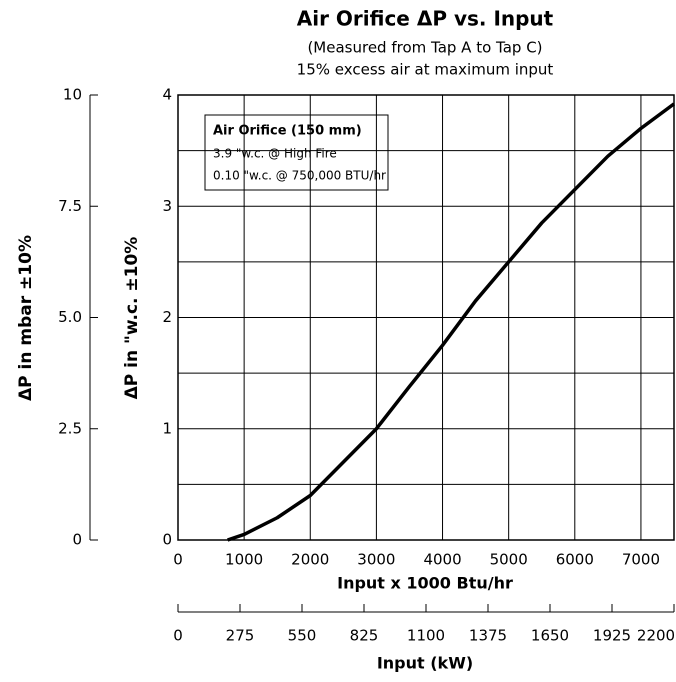 The image size is (676, 682). What do you see at coordinates (612, 636) in the screenshot?
I see `x2-tick-label: 1925` at bounding box center [612, 636].